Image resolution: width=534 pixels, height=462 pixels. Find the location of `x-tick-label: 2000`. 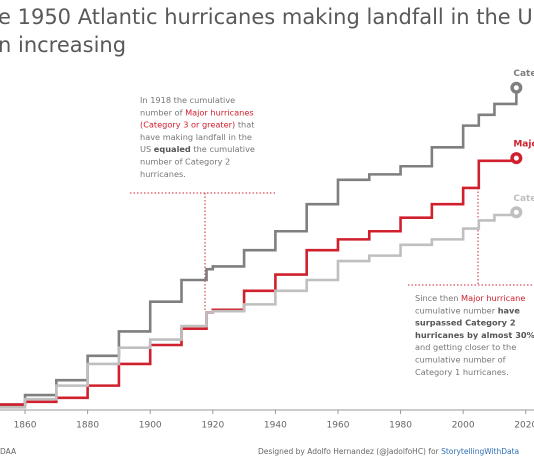

x-tick-label: 2000 is located at coordinates (463, 426).